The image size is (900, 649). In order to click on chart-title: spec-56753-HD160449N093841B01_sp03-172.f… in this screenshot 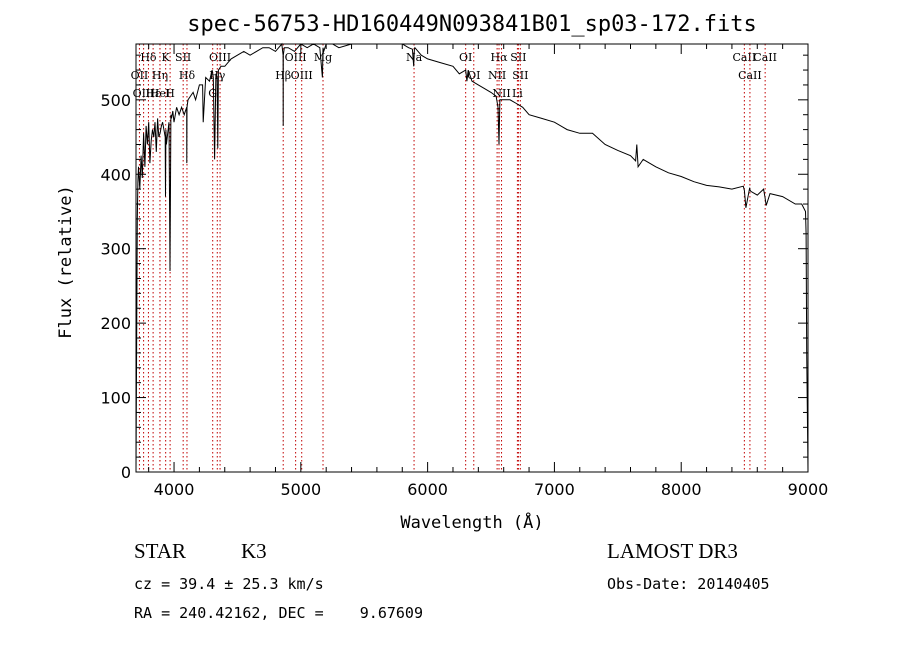, I will do `click(472, 24)`.